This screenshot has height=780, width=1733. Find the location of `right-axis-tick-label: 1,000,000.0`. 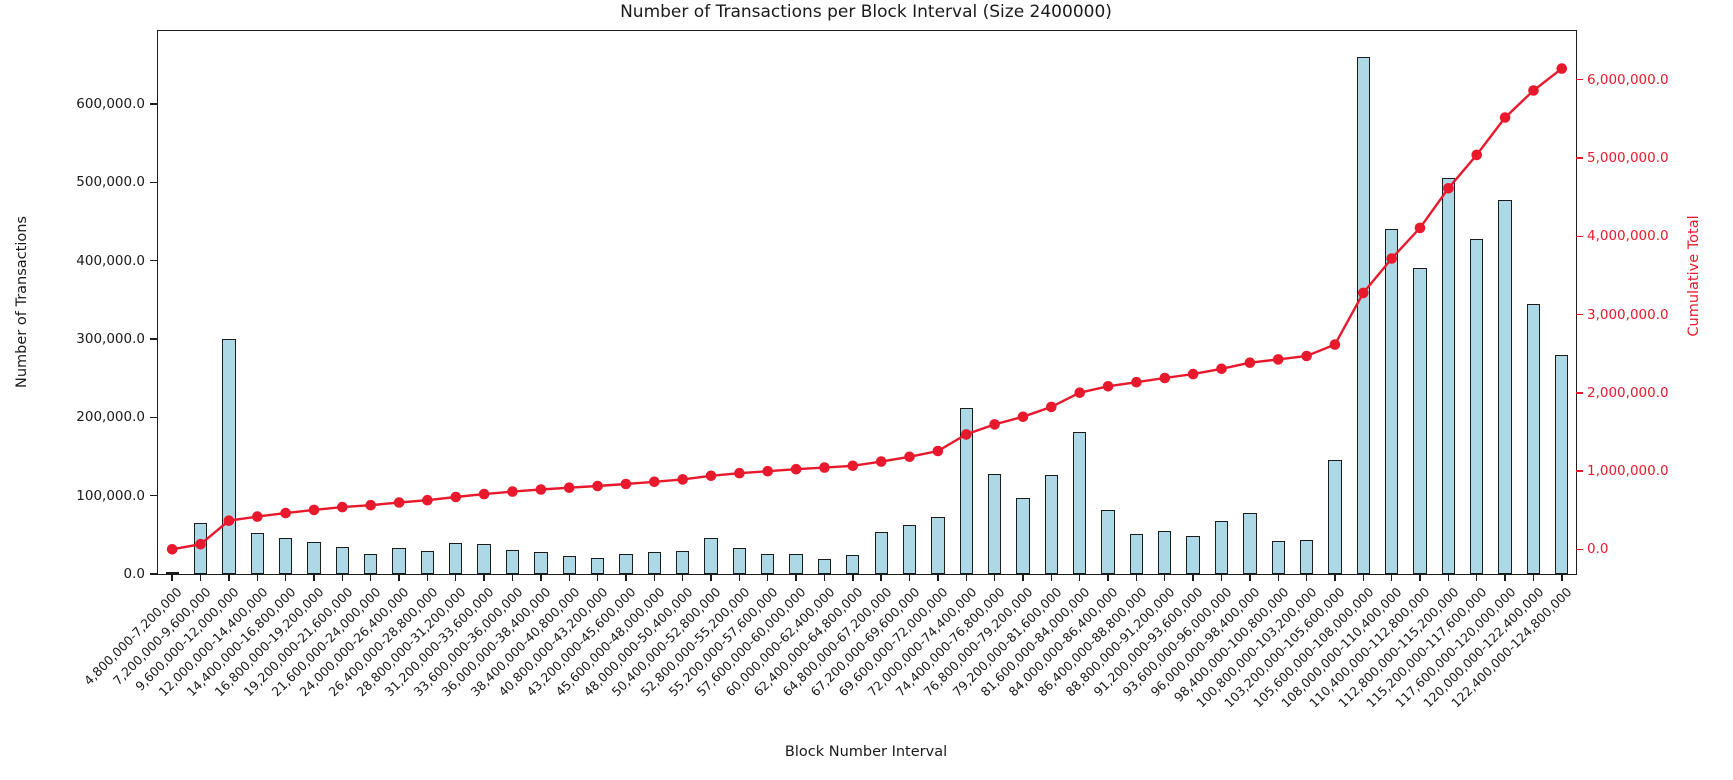

right-axis-tick-label: 1,000,000.0 is located at coordinates (1628, 471).